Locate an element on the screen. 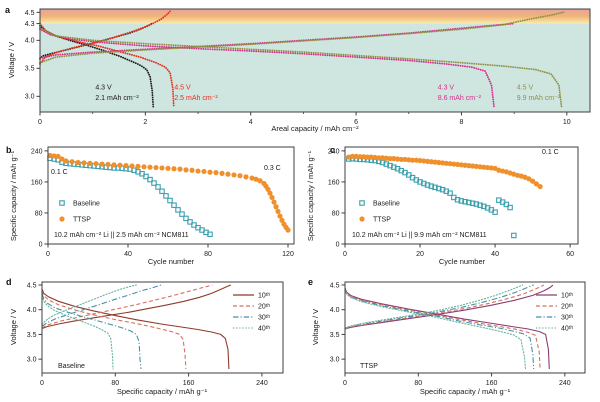  series-45v-99-charge is located at coordinates (303, 37).